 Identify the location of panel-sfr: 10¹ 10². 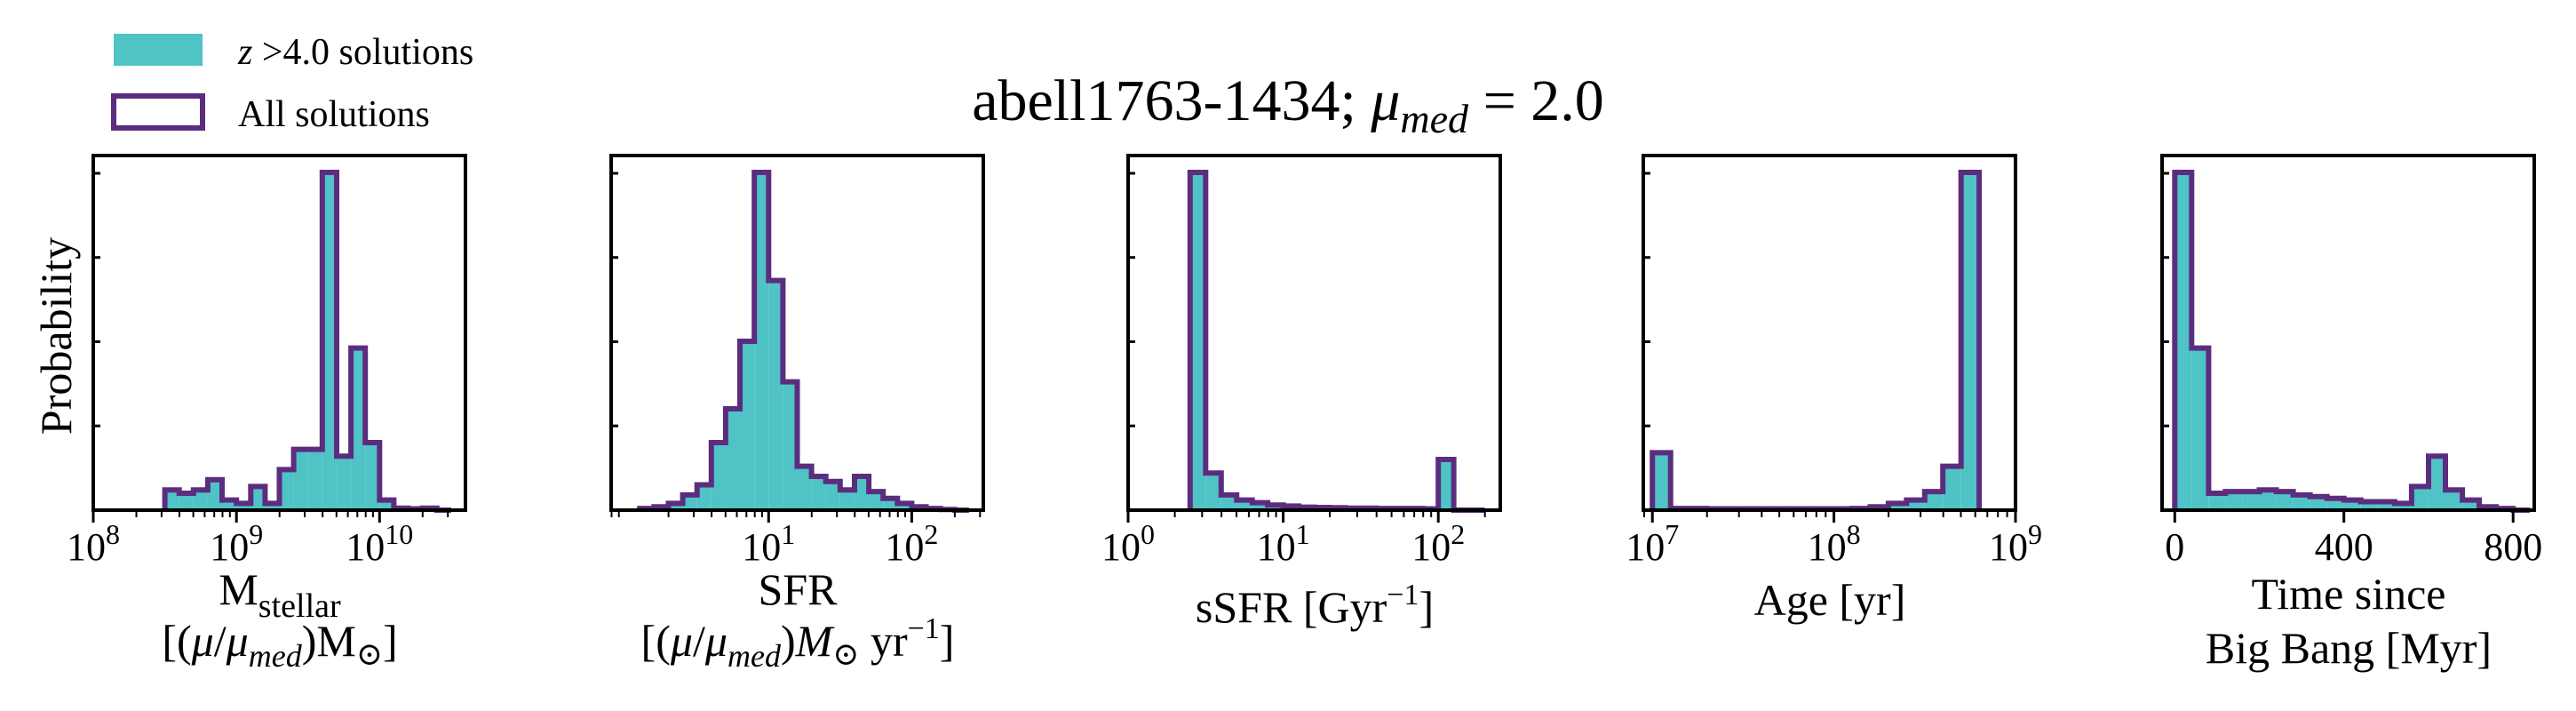
(797, 361).